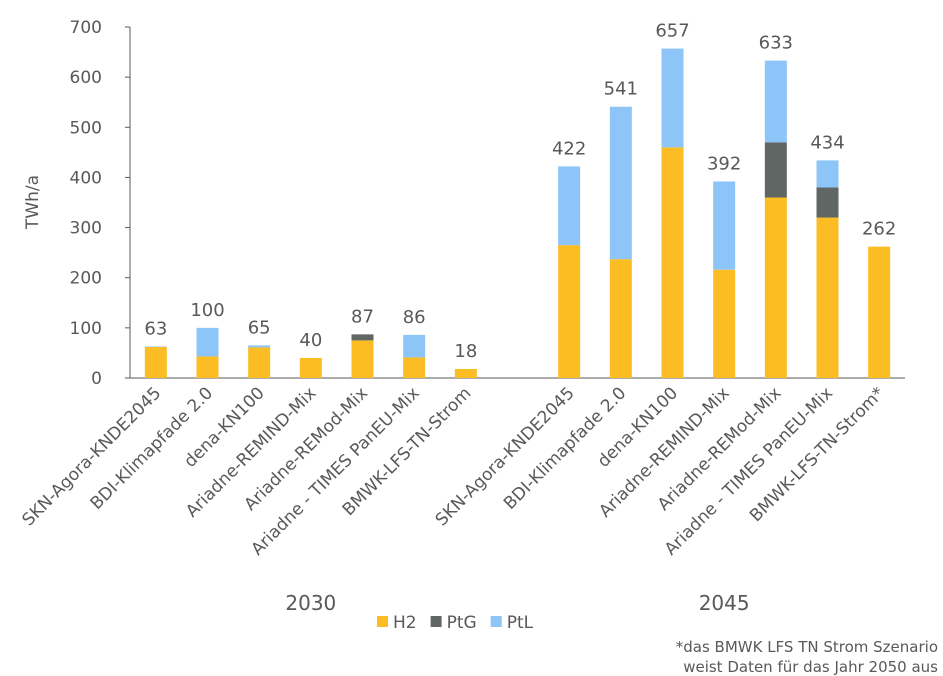  What do you see at coordinates (86, 279) in the screenshot?
I see `y-tick-label: 200` at bounding box center [86, 279].